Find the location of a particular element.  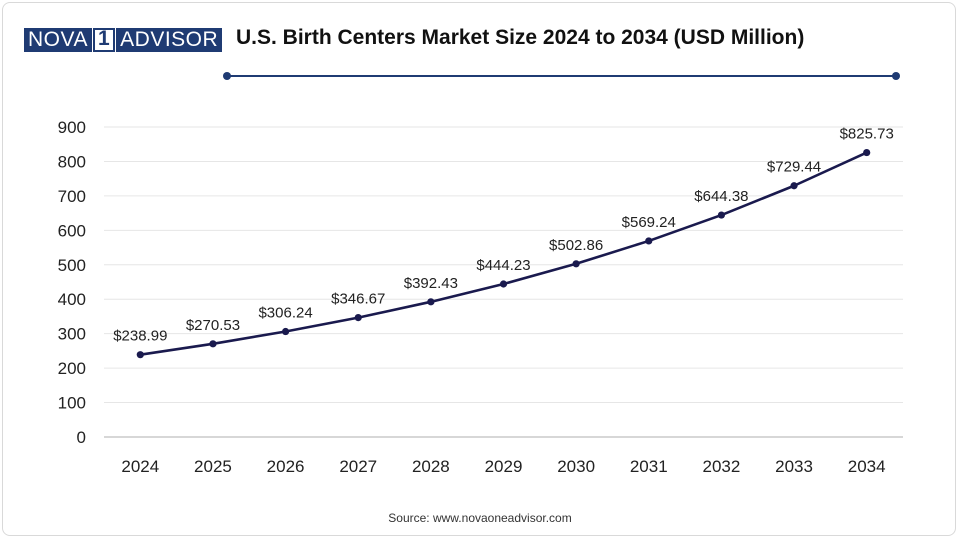

y-tick-label: 900 is located at coordinates (72, 127).